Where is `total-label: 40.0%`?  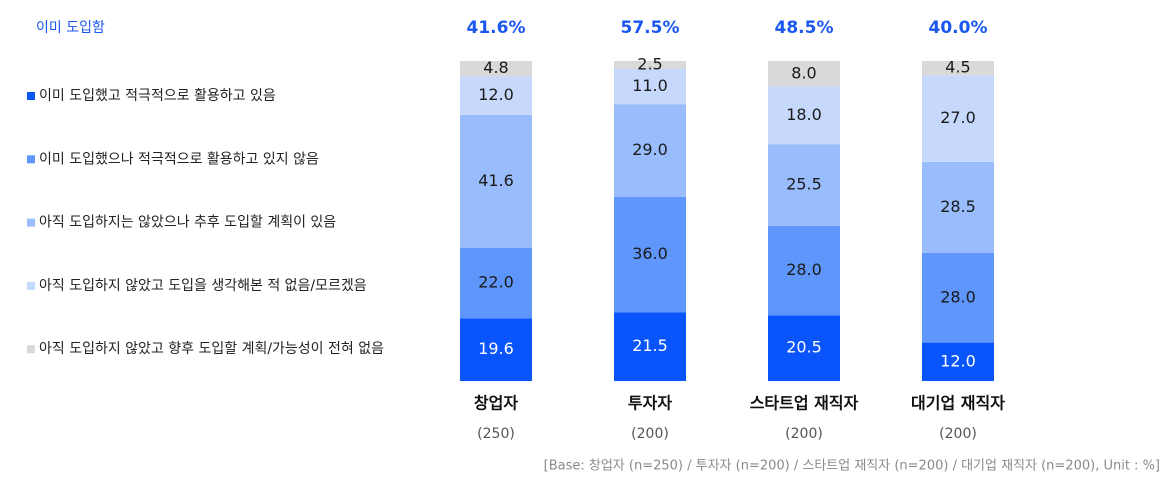
total-label: 40.0% is located at coordinates (958, 28).